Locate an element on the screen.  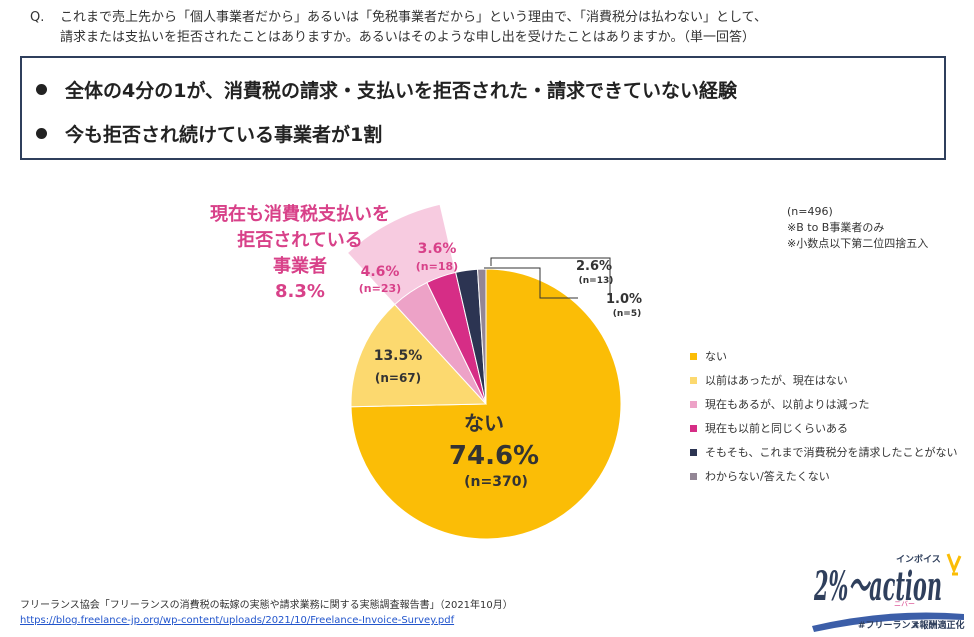
legend-item-somosomo: そもそも、これまで消費税分を請求したことがない is located at coordinates (823, 452).